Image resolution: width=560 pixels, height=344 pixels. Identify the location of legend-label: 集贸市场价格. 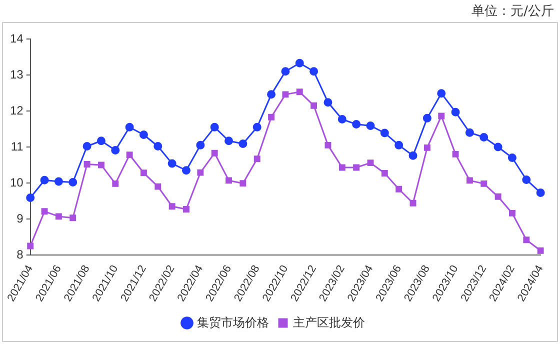
(233, 322).